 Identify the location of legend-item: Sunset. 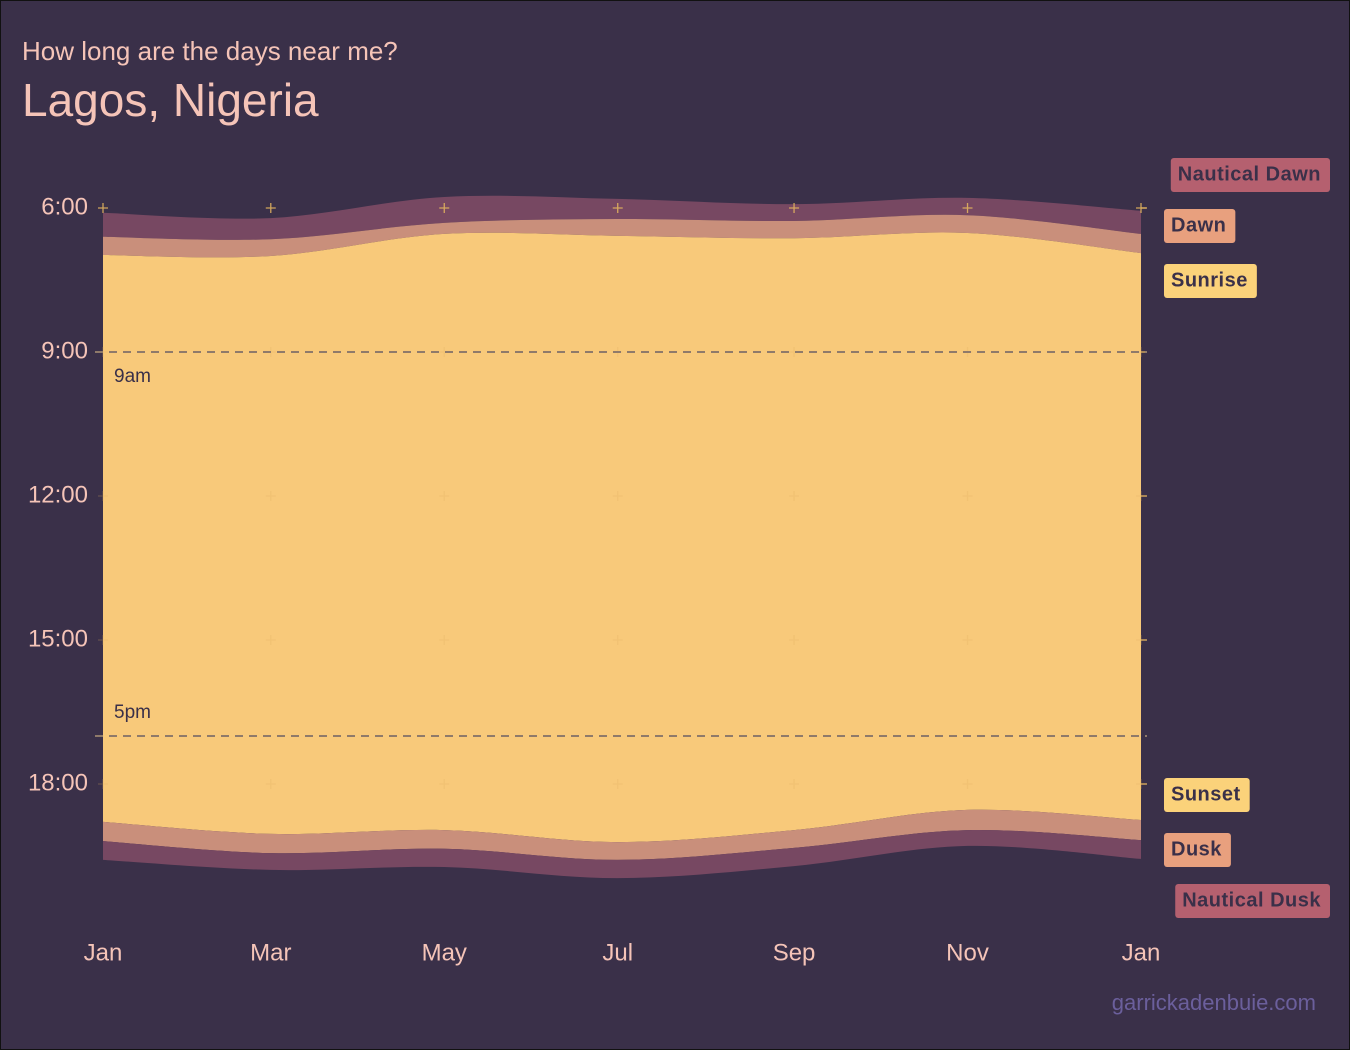
(1207, 795).